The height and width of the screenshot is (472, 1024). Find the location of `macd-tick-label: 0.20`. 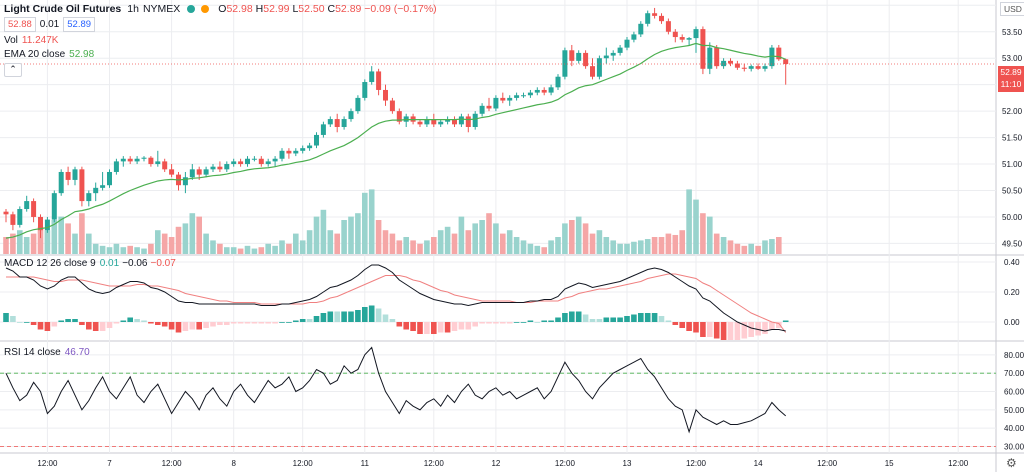

macd-tick-label: 0.20 is located at coordinates (1012, 292).